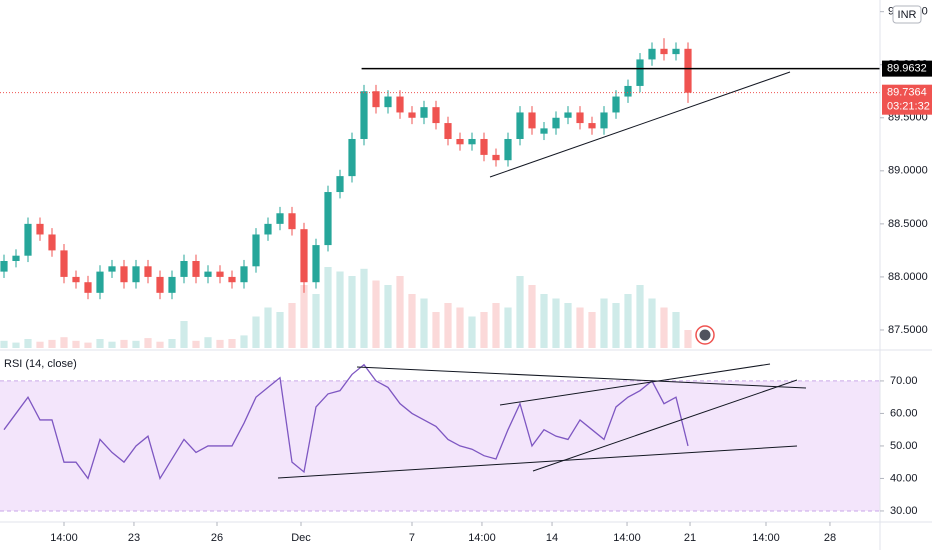  I want to click on currency-box, so click(907, 14).